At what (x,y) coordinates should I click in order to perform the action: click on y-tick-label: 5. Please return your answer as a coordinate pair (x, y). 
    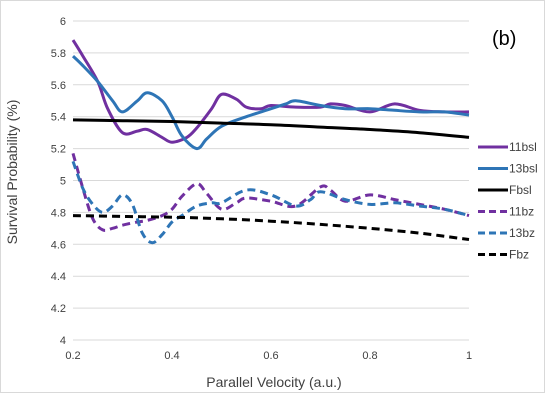
    Looking at the image, I should click on (63, 182).